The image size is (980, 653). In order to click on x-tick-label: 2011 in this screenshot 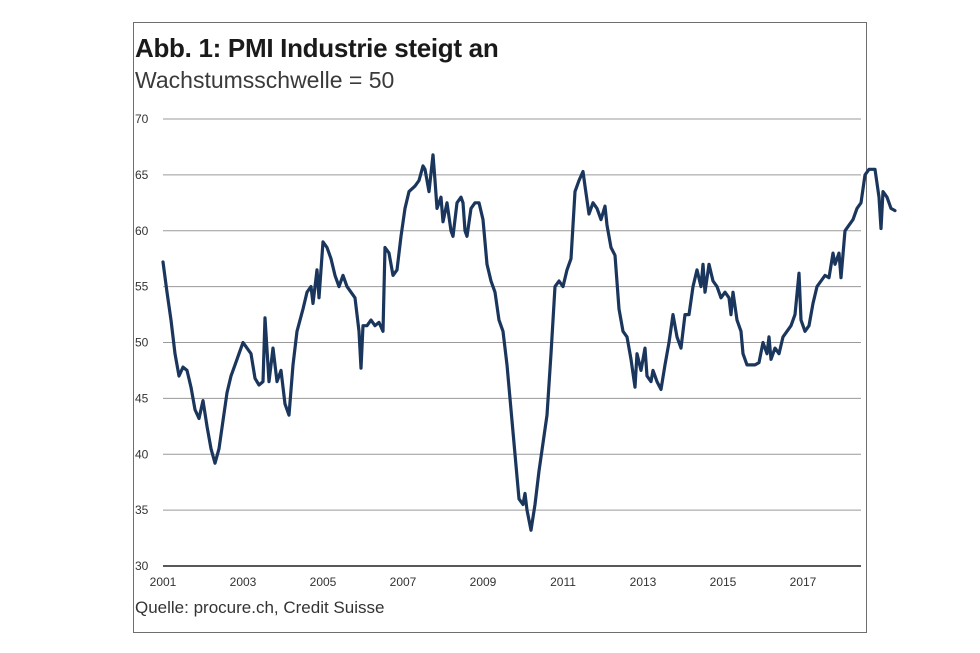, I will do `click(563, 582)`.